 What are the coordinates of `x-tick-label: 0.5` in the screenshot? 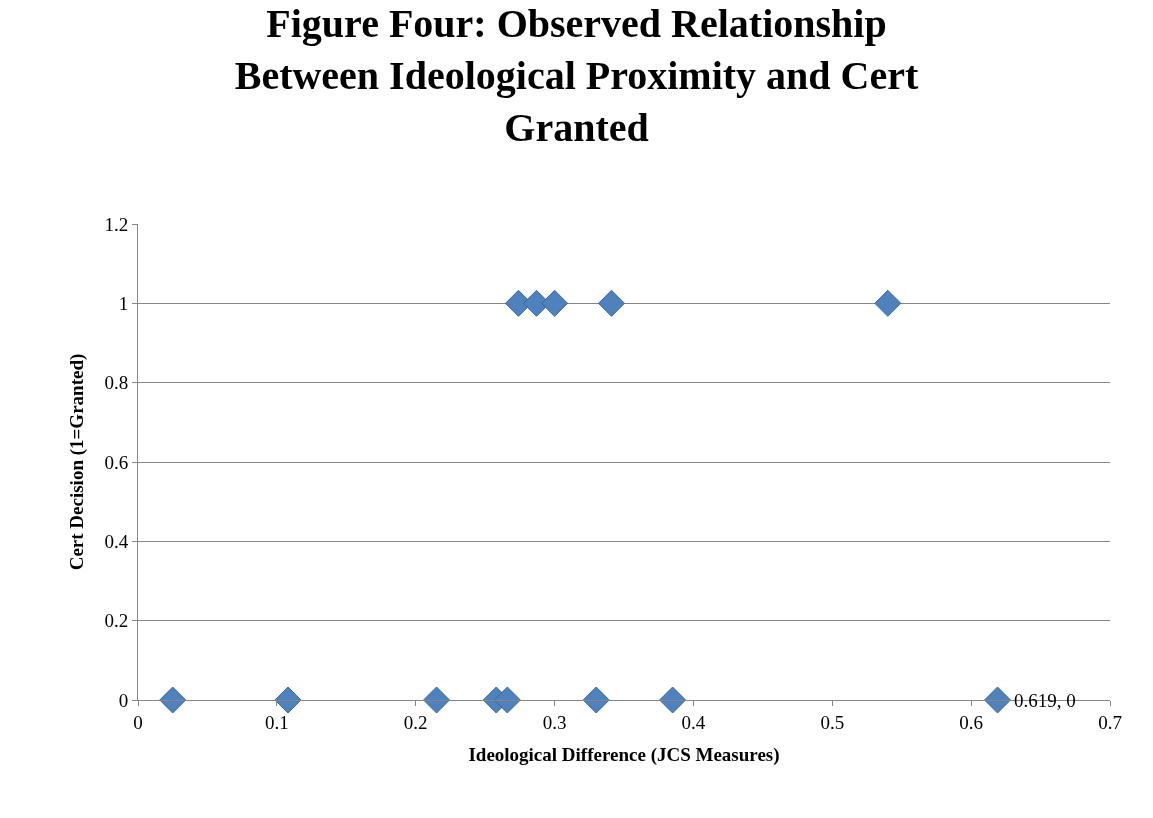 It's located at (832, 722).